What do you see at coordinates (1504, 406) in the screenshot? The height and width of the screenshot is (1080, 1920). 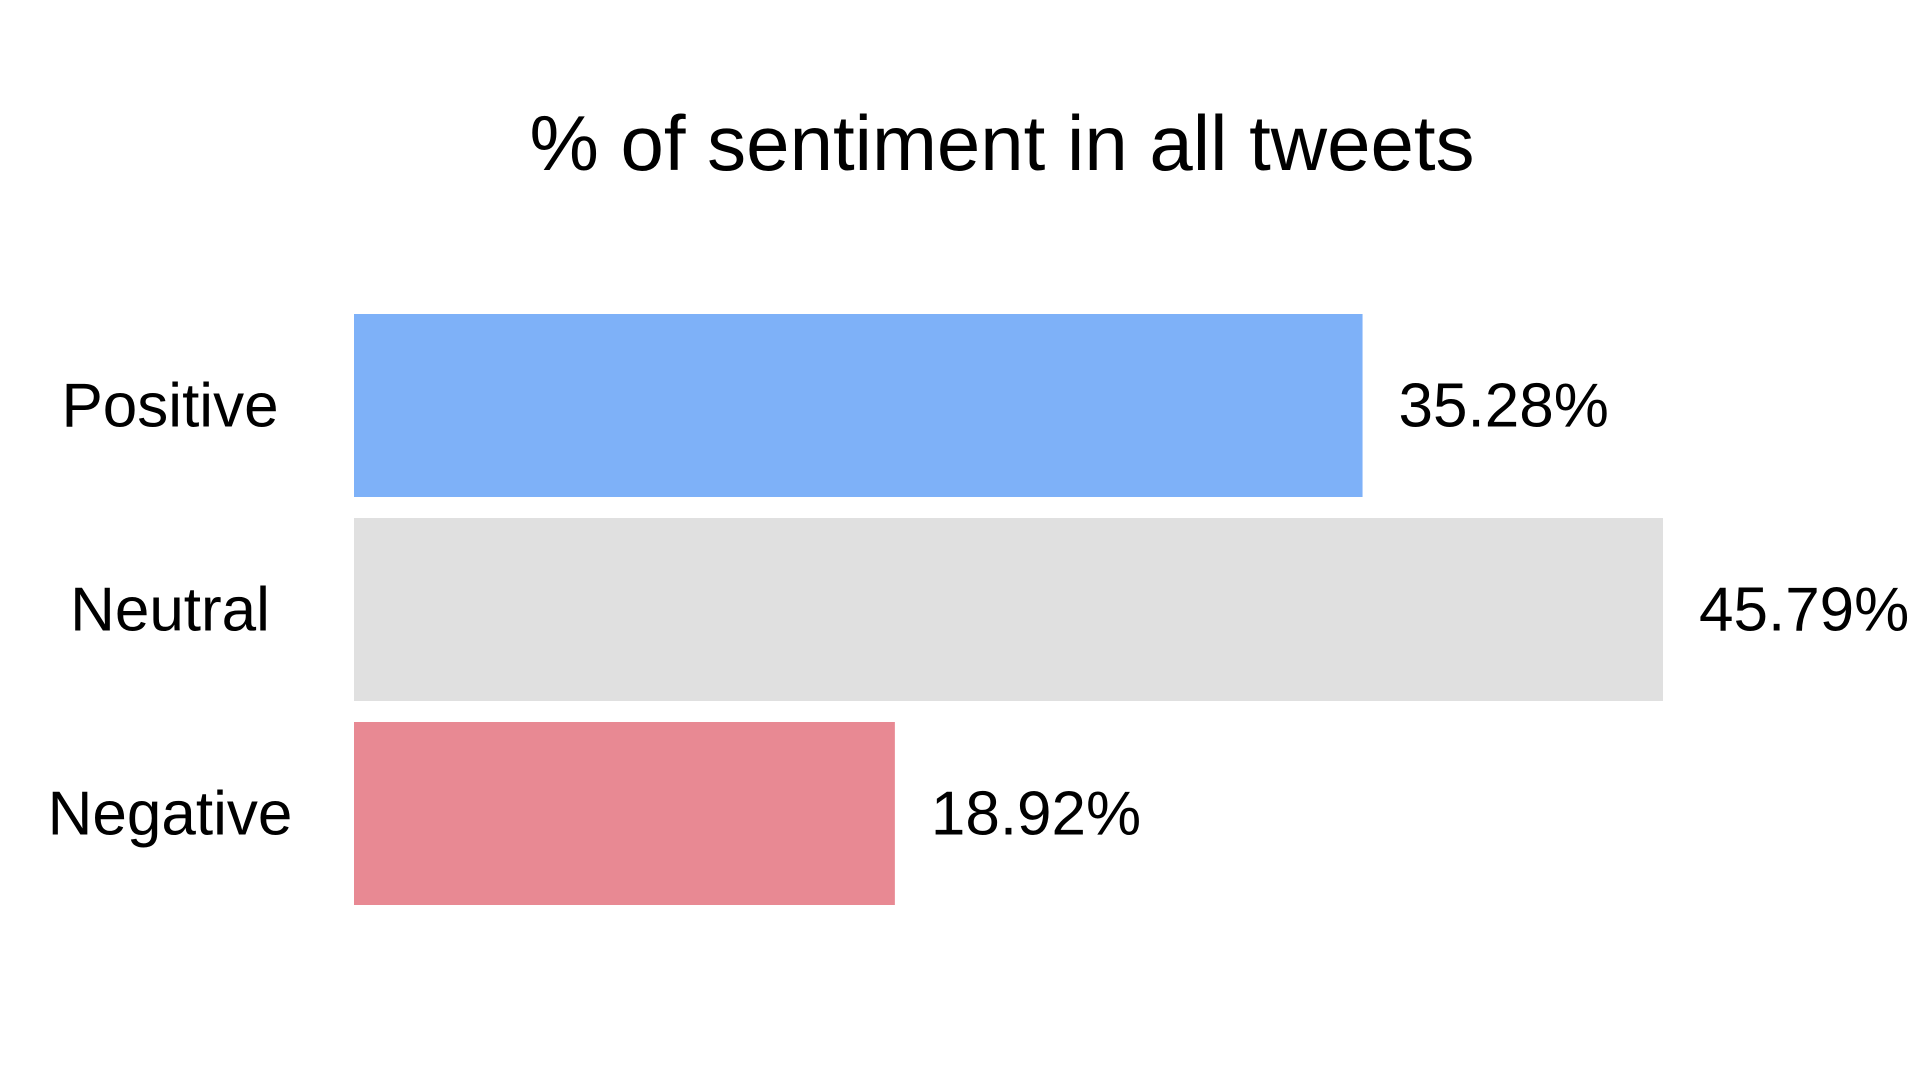 I see `value-label-positive: 35.28%` at bounding box center [1504, 406].